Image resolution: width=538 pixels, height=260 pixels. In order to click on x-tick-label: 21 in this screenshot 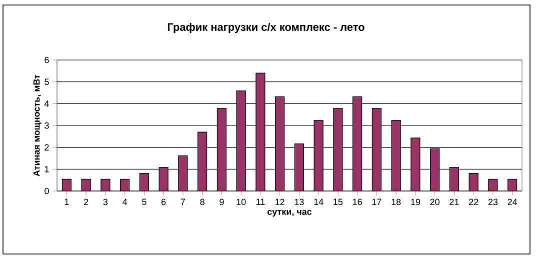, I will do `click(454, 202)`.